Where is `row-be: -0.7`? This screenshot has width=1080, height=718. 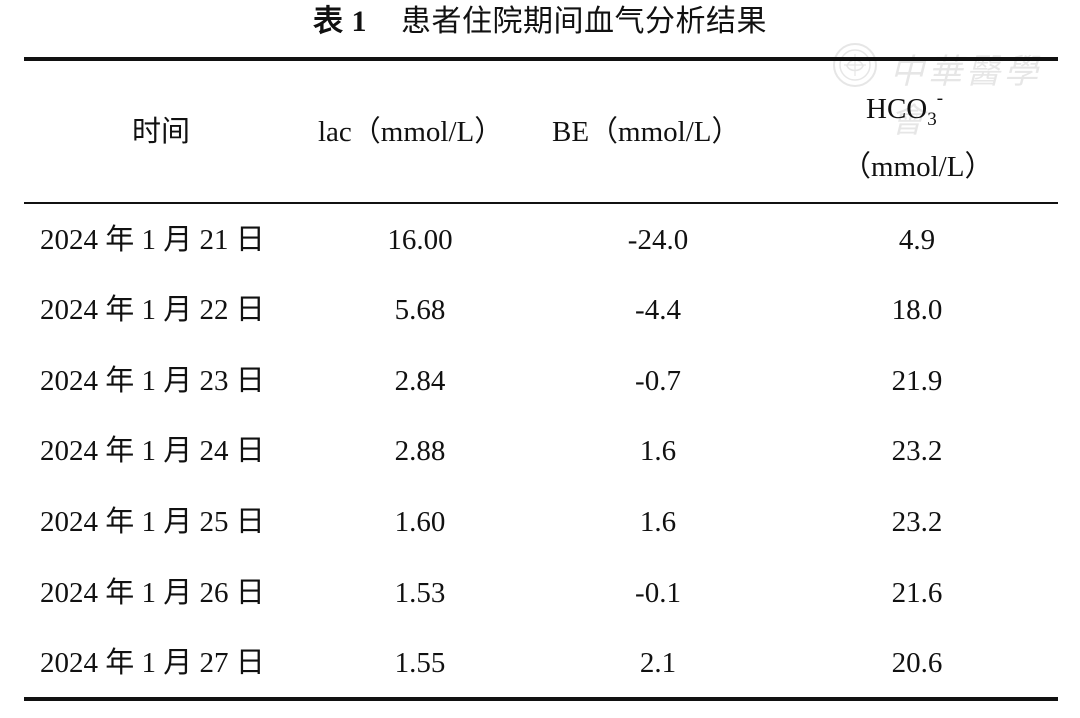 row-be: -0.7 is located at coordinates (658, 381).